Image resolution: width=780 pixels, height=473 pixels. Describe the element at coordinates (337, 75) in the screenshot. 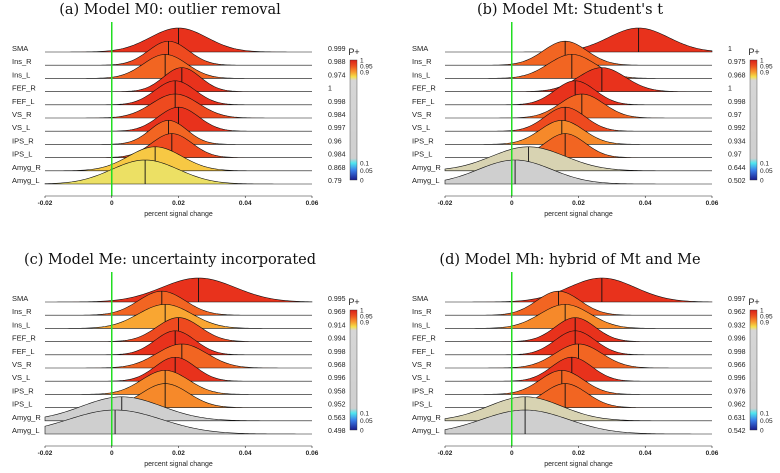

I see `probability-label-Ins_L: 0.974` at that location.